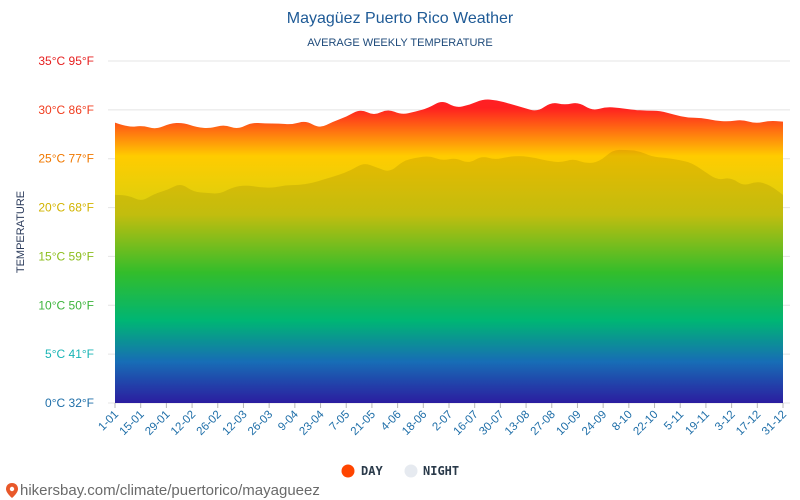 The height and width of the screenshot is (500, 800). I want to click on x-tick-label: 13-08, so click(517, 423).